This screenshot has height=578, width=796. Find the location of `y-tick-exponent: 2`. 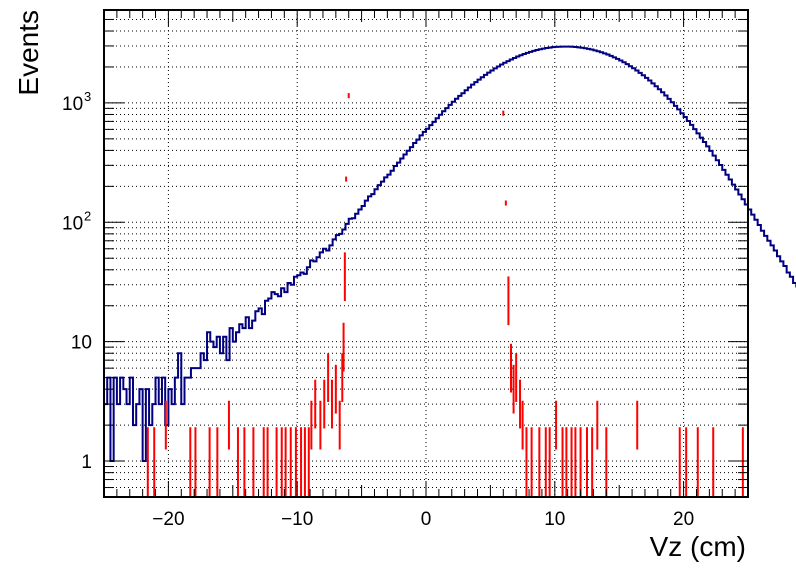

y-tick-exponent: 2 is located at coordinates (87, 215).